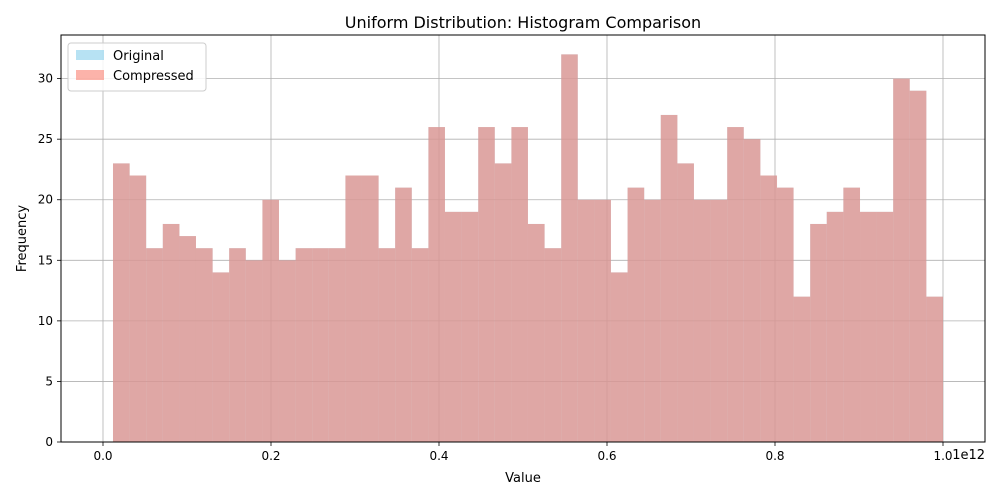  Describe the element at coordinates (606, 456) in the screenshot. I see `x-tick-label: 0.6` at that location.